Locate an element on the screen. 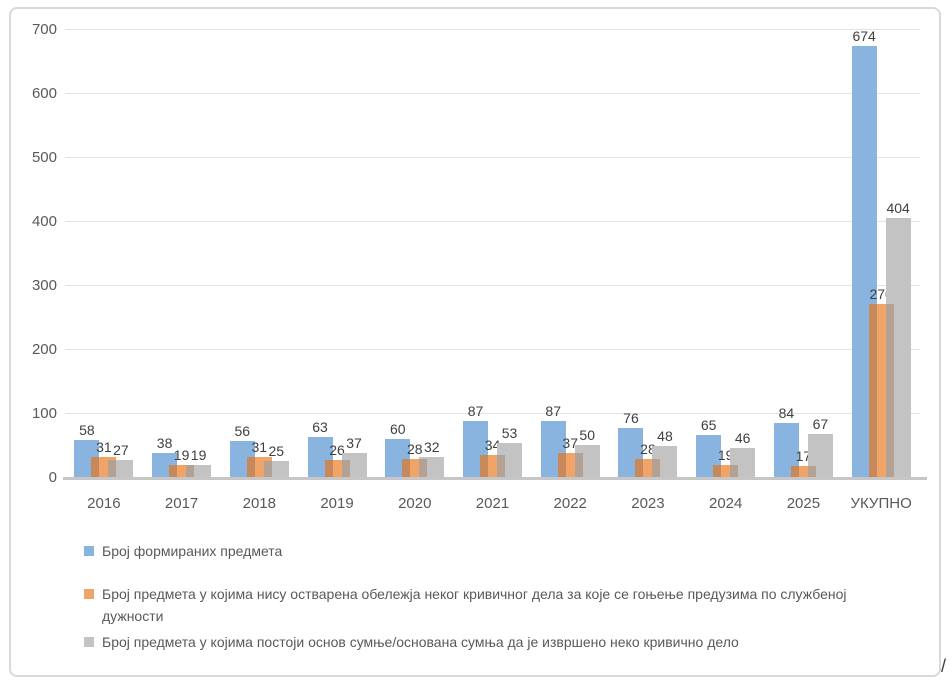  bar-series3-2016 is located at coordinates (121, 468).